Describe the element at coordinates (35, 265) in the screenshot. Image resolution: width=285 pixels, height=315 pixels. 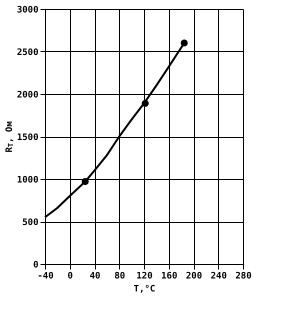
I see `y-tick-label: 0` at that location.